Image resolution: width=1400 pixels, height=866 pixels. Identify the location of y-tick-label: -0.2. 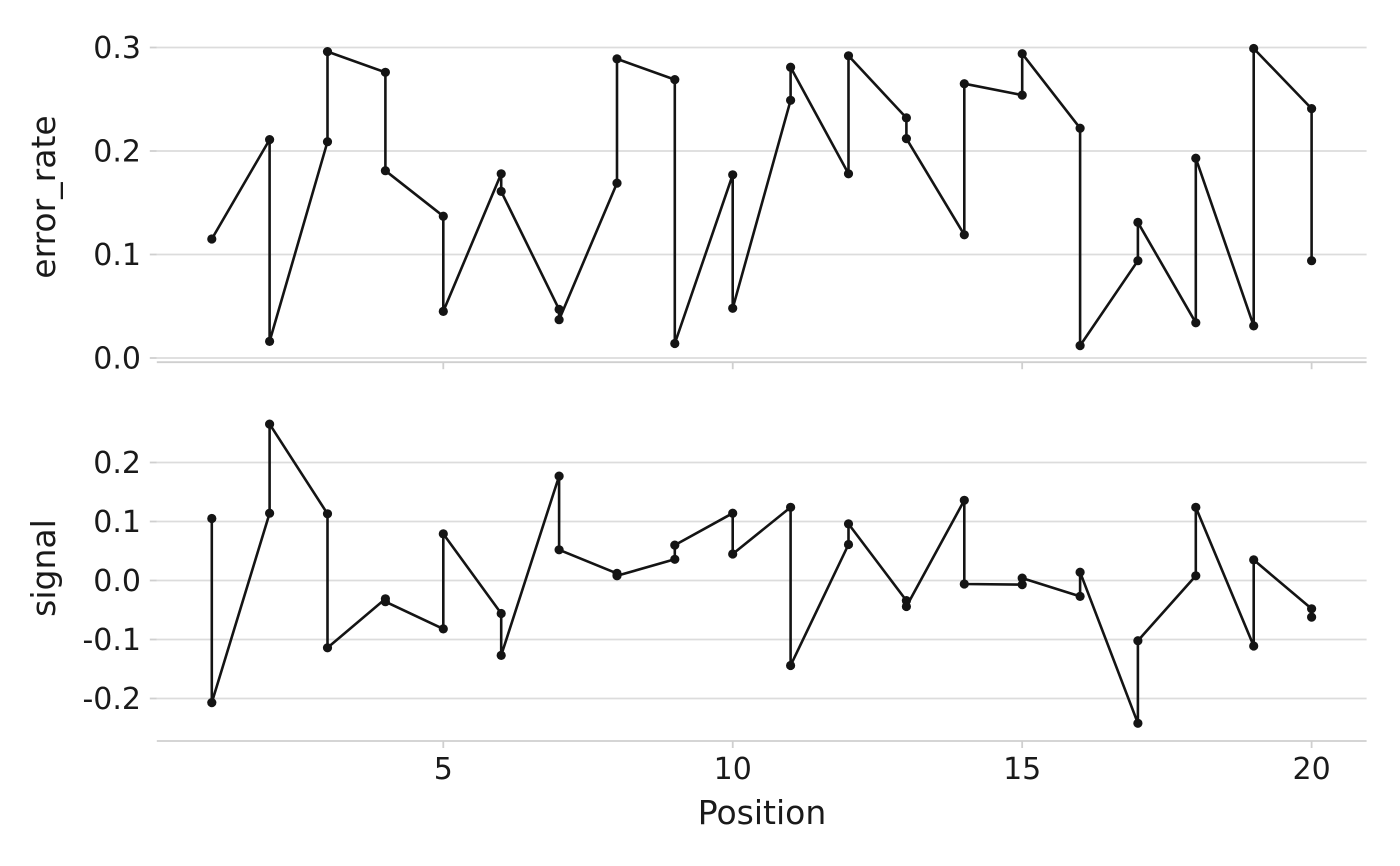
(111, 699).